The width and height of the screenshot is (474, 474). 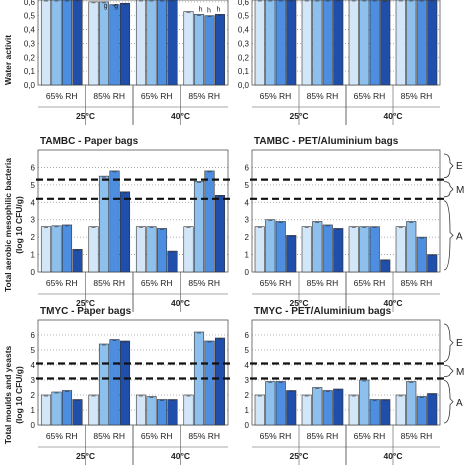 I want to click on ylabel-tmyc-line1: Total moulds and yeasts, so click(x=8, y=394).